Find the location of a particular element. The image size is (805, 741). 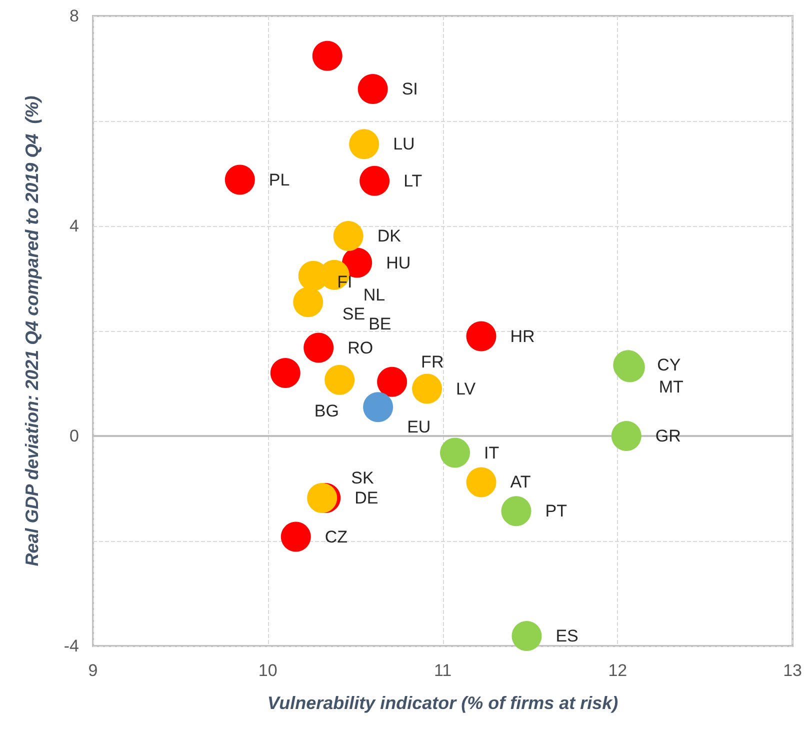

y-axis-title: Real GDP deviation: 2021 Q4 compared to 2019 Q4 (%) is located at coordinates (32, 331).